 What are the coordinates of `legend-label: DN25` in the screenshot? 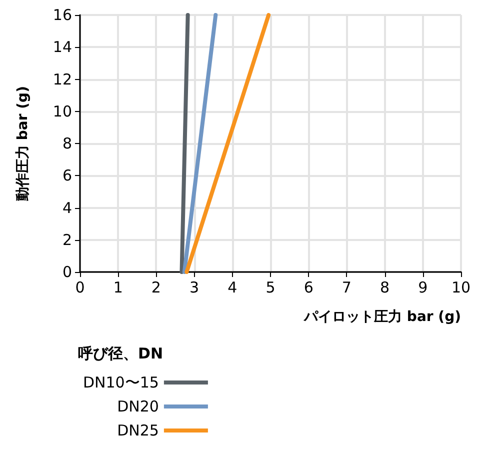 It's located at (138, 431).